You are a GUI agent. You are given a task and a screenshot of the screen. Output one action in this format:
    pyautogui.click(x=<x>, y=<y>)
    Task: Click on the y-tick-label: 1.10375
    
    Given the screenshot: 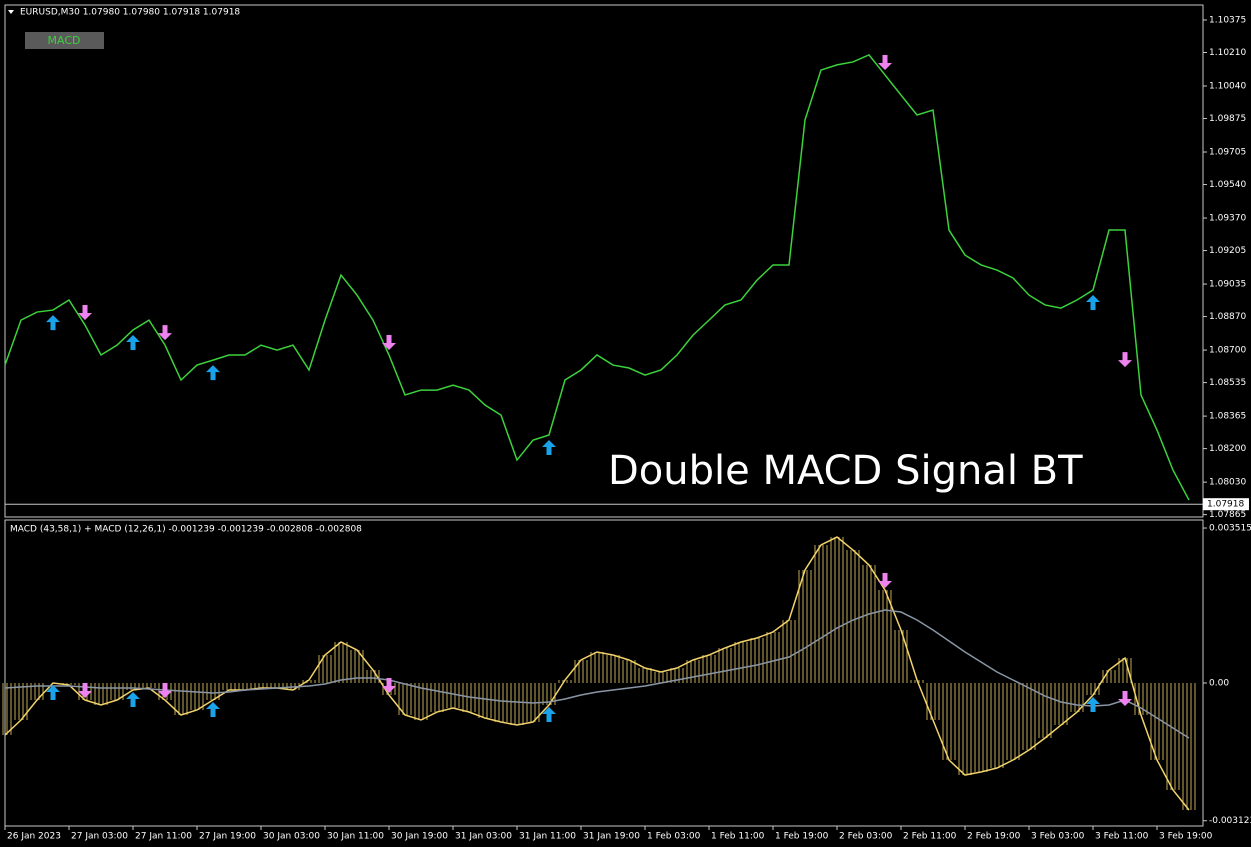 What is the action you would take?
    pyautogui.click(x=1227, y=20)
    